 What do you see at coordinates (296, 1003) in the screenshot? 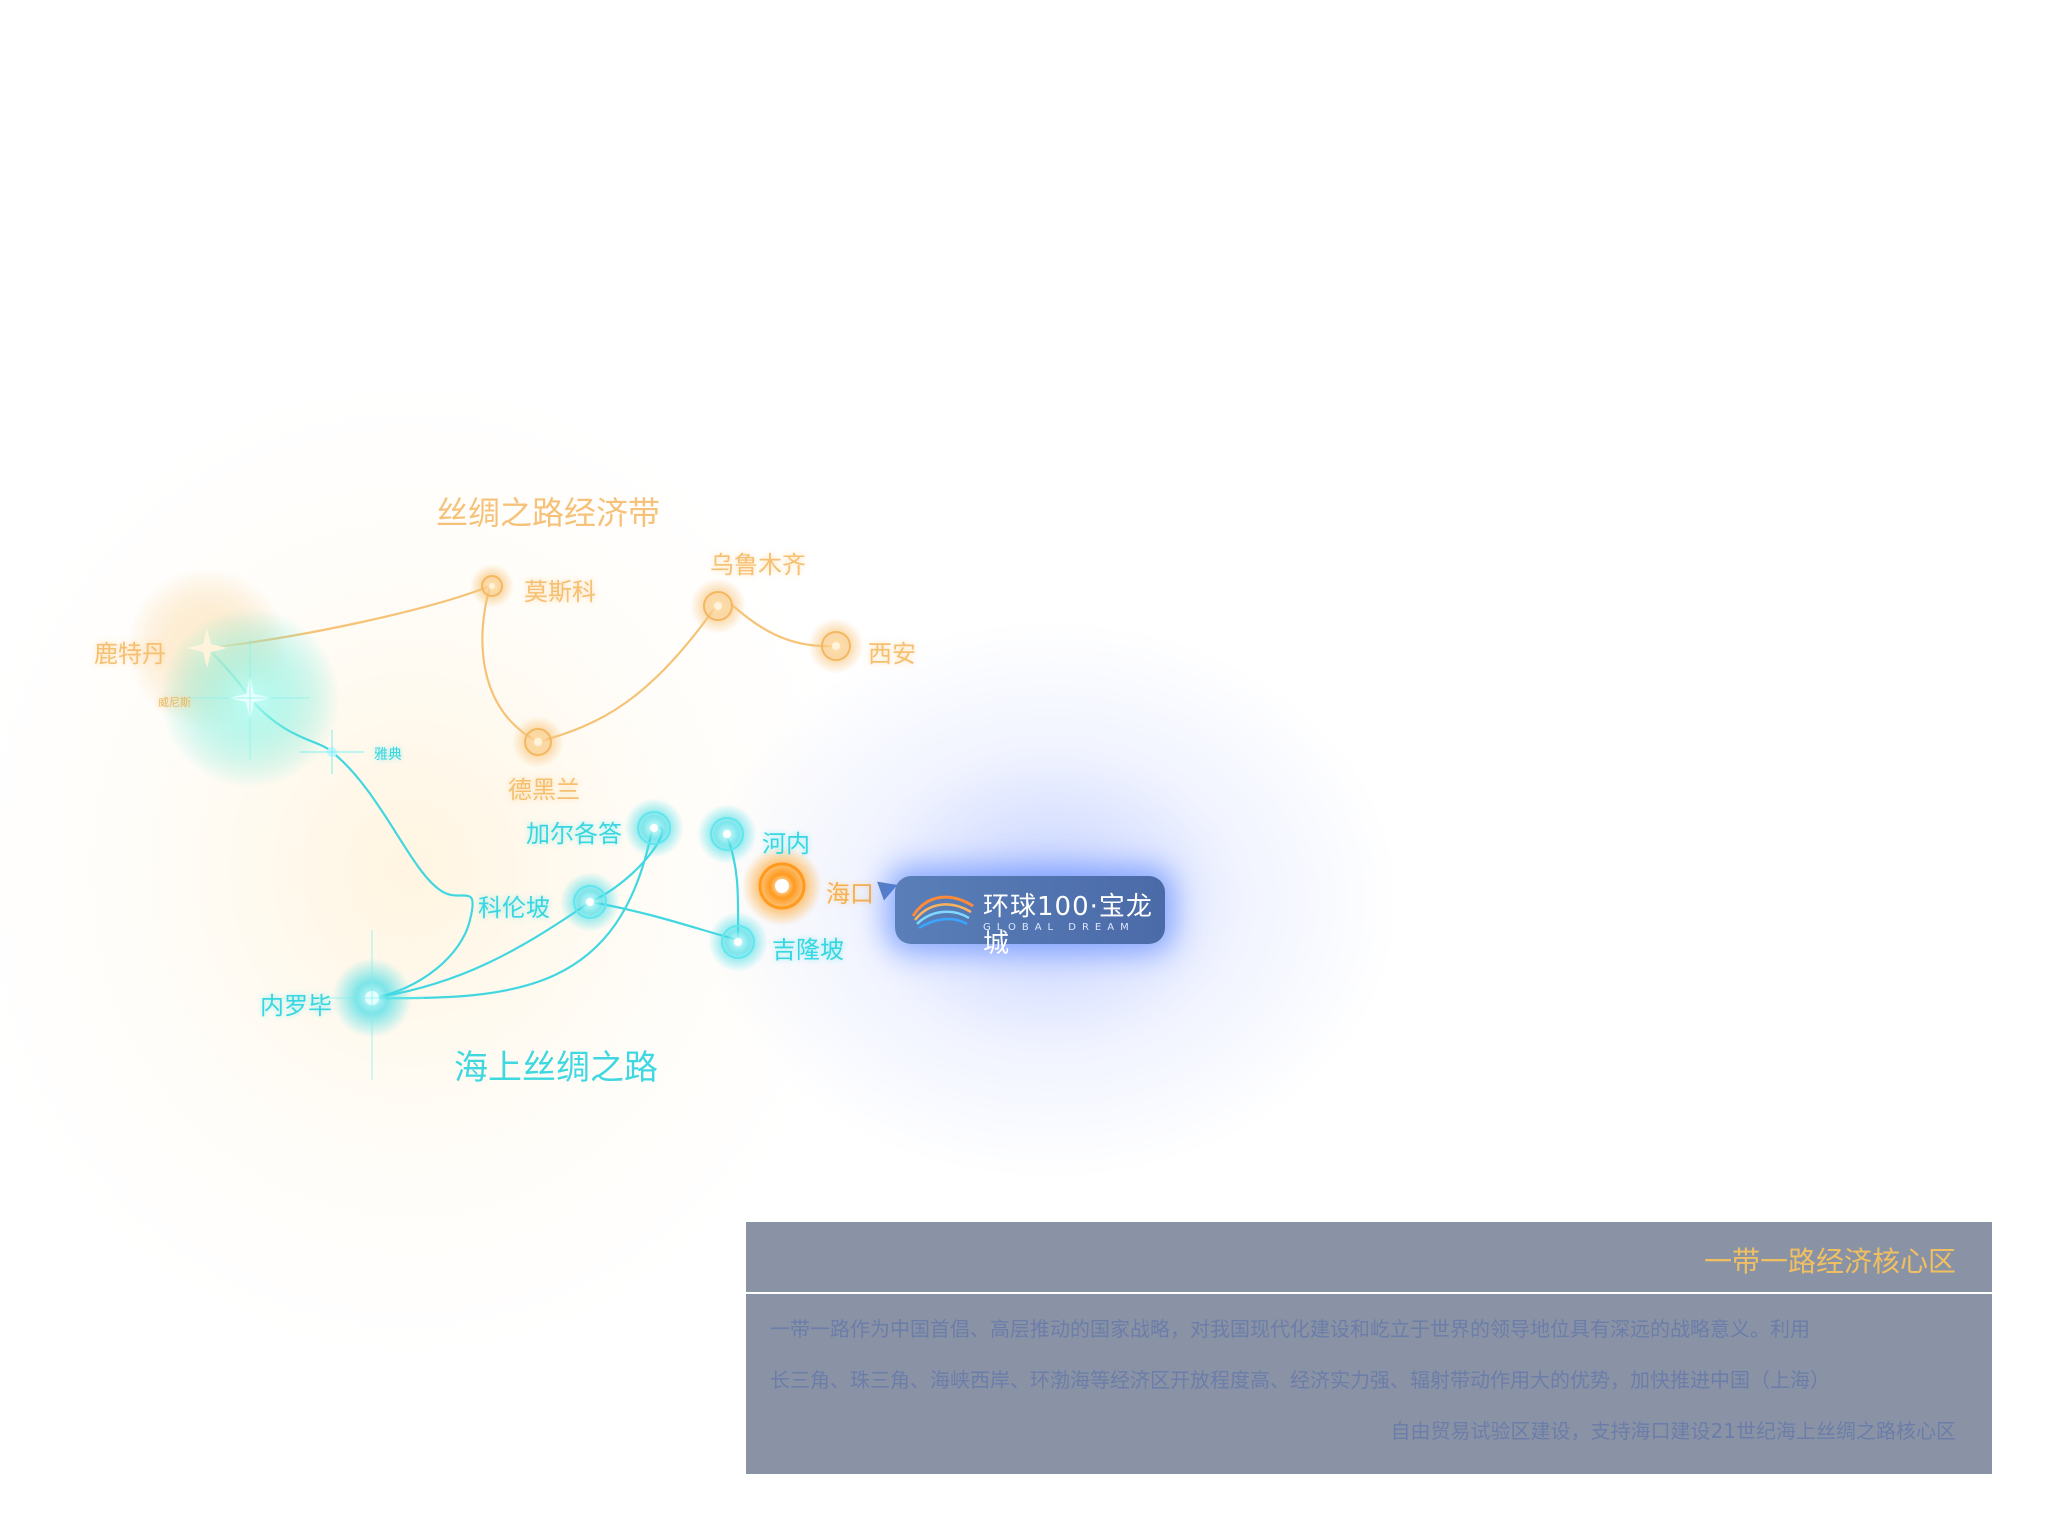
I see `city-label-nairobi: 内罗毕` at bounding box center [296, 1003].